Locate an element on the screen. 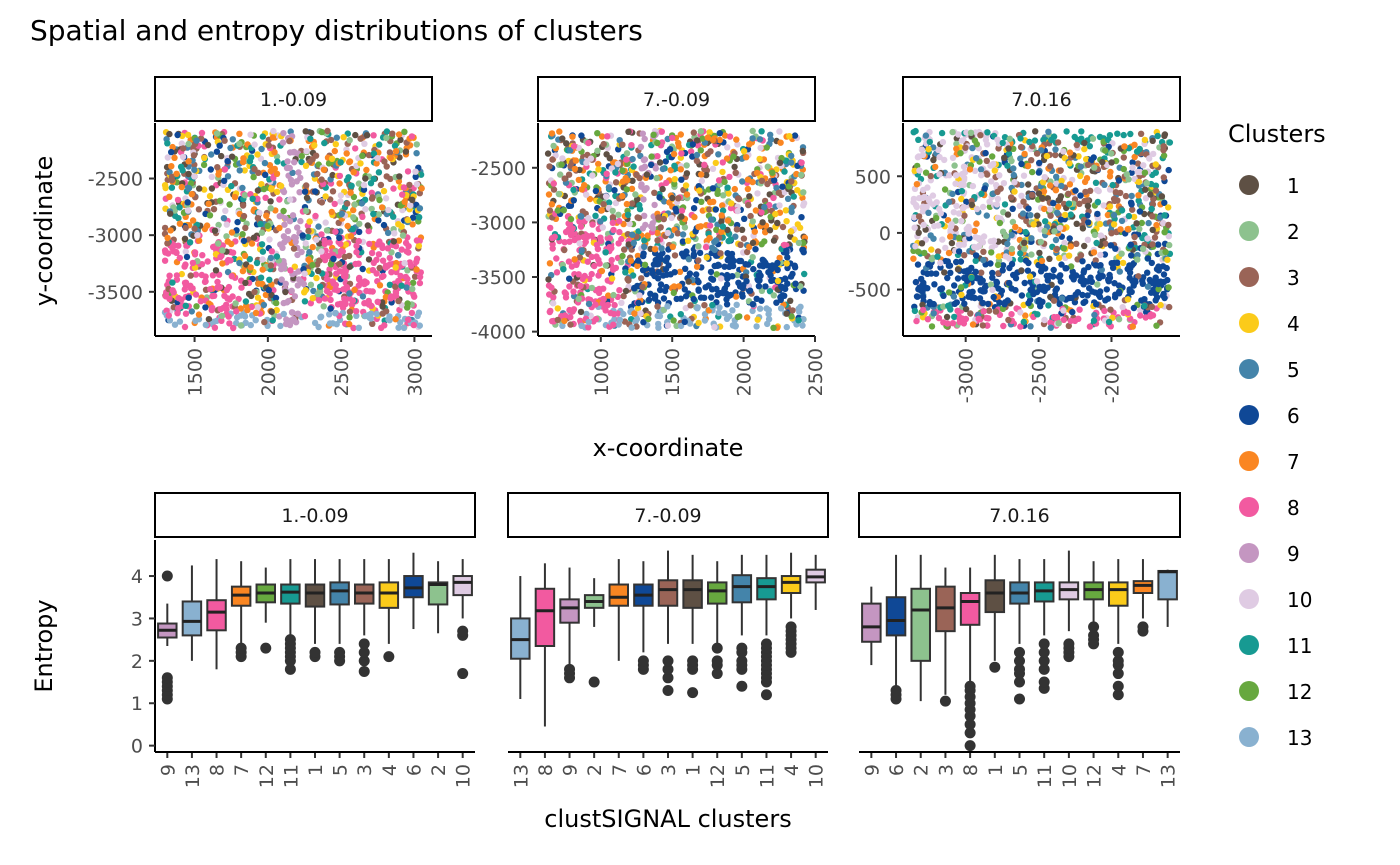 Image resolution: width=1400 pixels, height=865 pixels. x-tick-label: 6 is located at coordinates (644, 770).